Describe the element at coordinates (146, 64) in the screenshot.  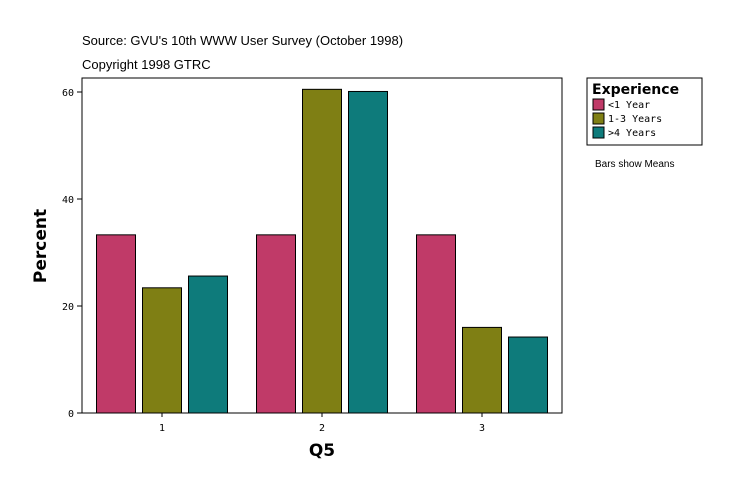
I see `copyright-line: Copyright 1998 GTRC` at that location.